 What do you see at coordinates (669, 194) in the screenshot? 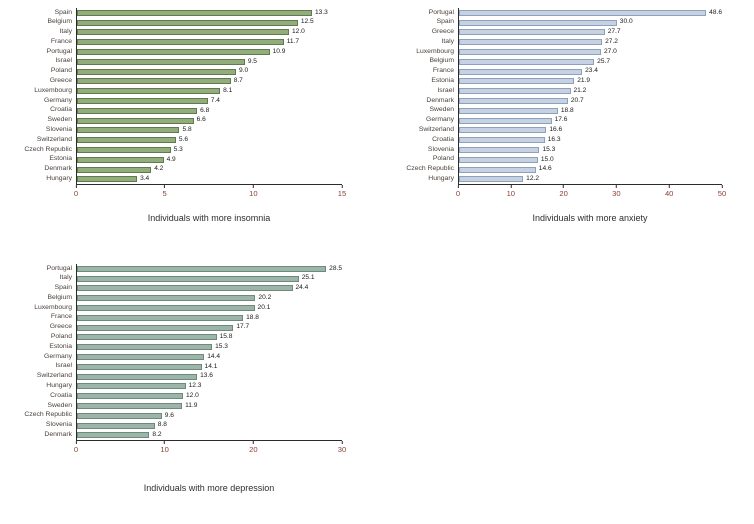
I see `tick-label: 40` at bounding box center [669, 194].